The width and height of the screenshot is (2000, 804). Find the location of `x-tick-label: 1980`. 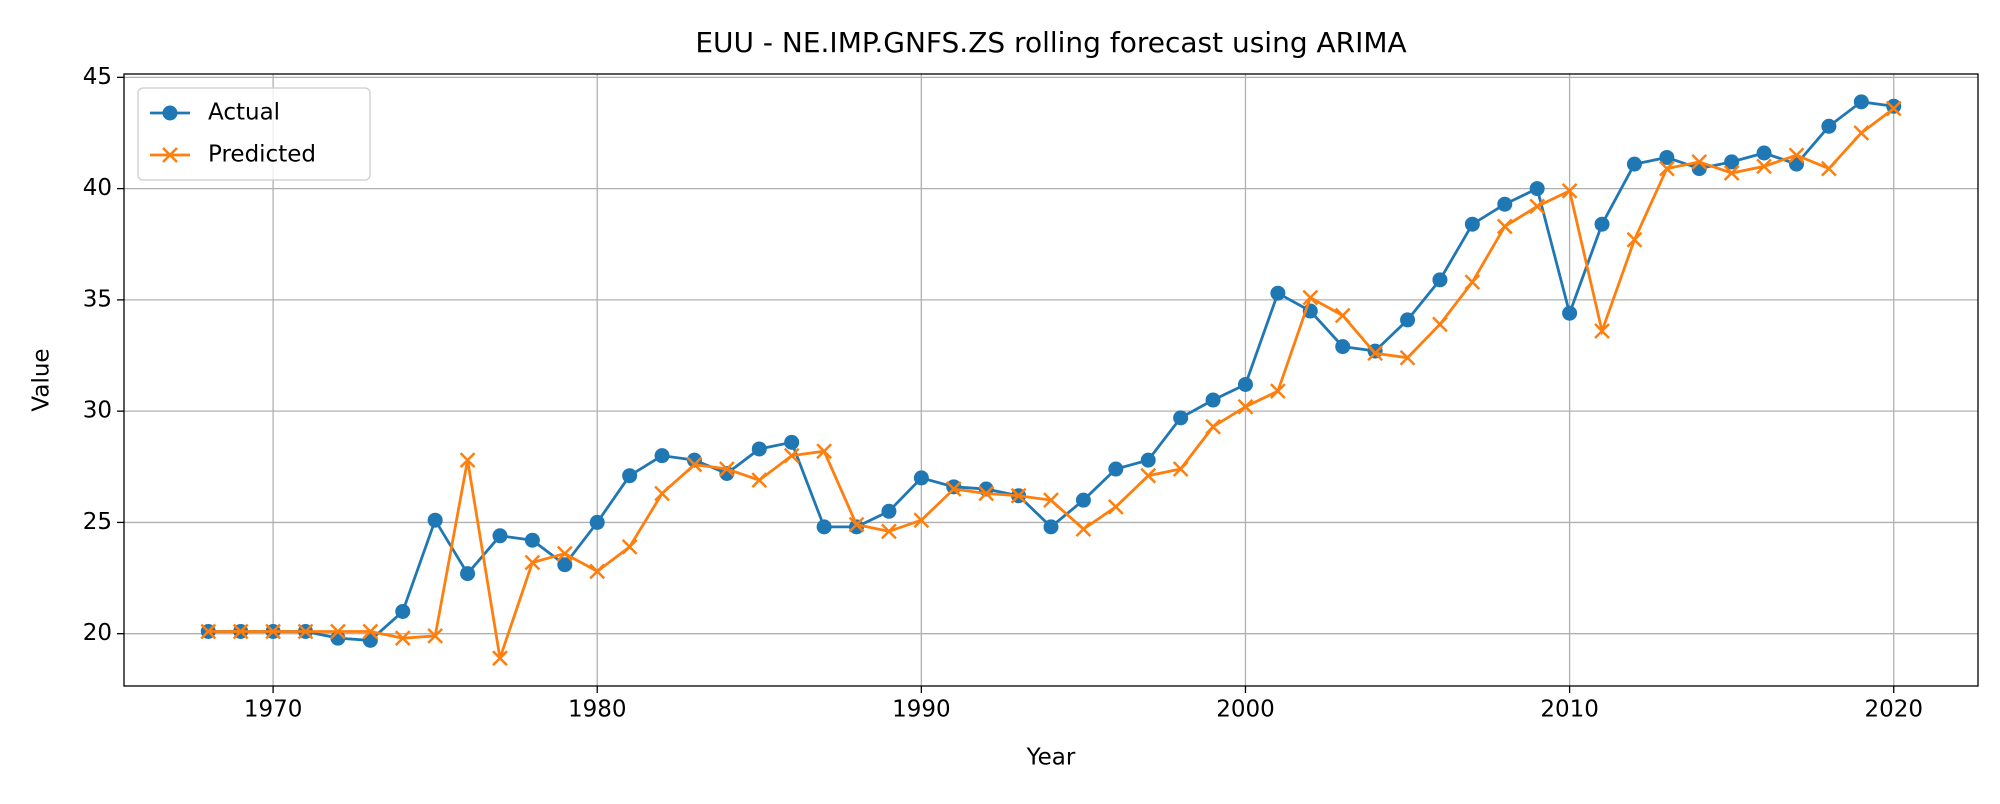

x-tick-label: 1980 is located at coordinates (597, 710).